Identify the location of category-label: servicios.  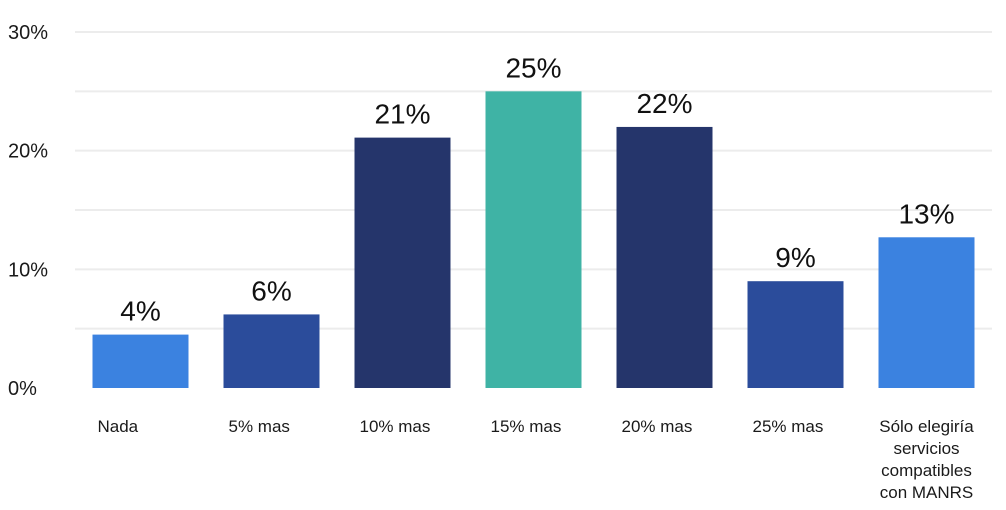
(926, 448).